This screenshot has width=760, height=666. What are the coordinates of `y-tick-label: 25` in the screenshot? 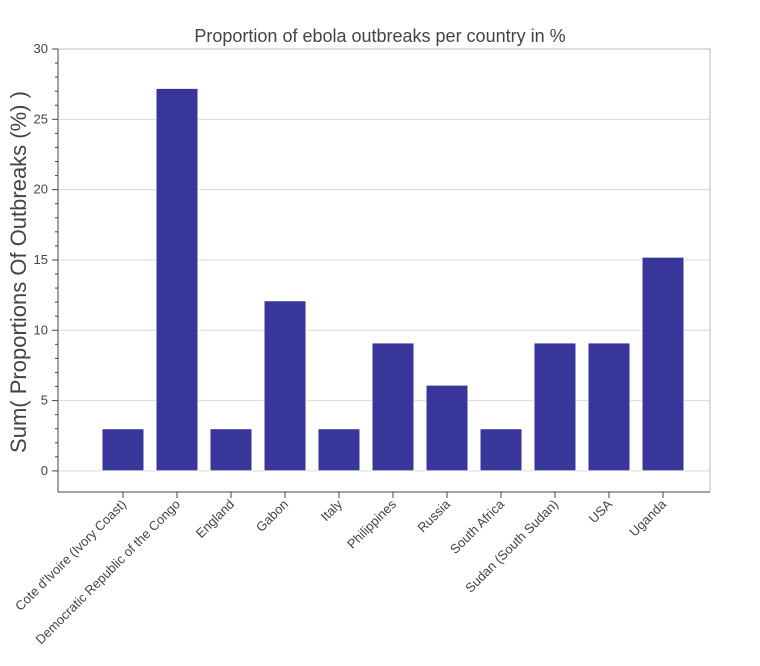 It's located at (41, 118).